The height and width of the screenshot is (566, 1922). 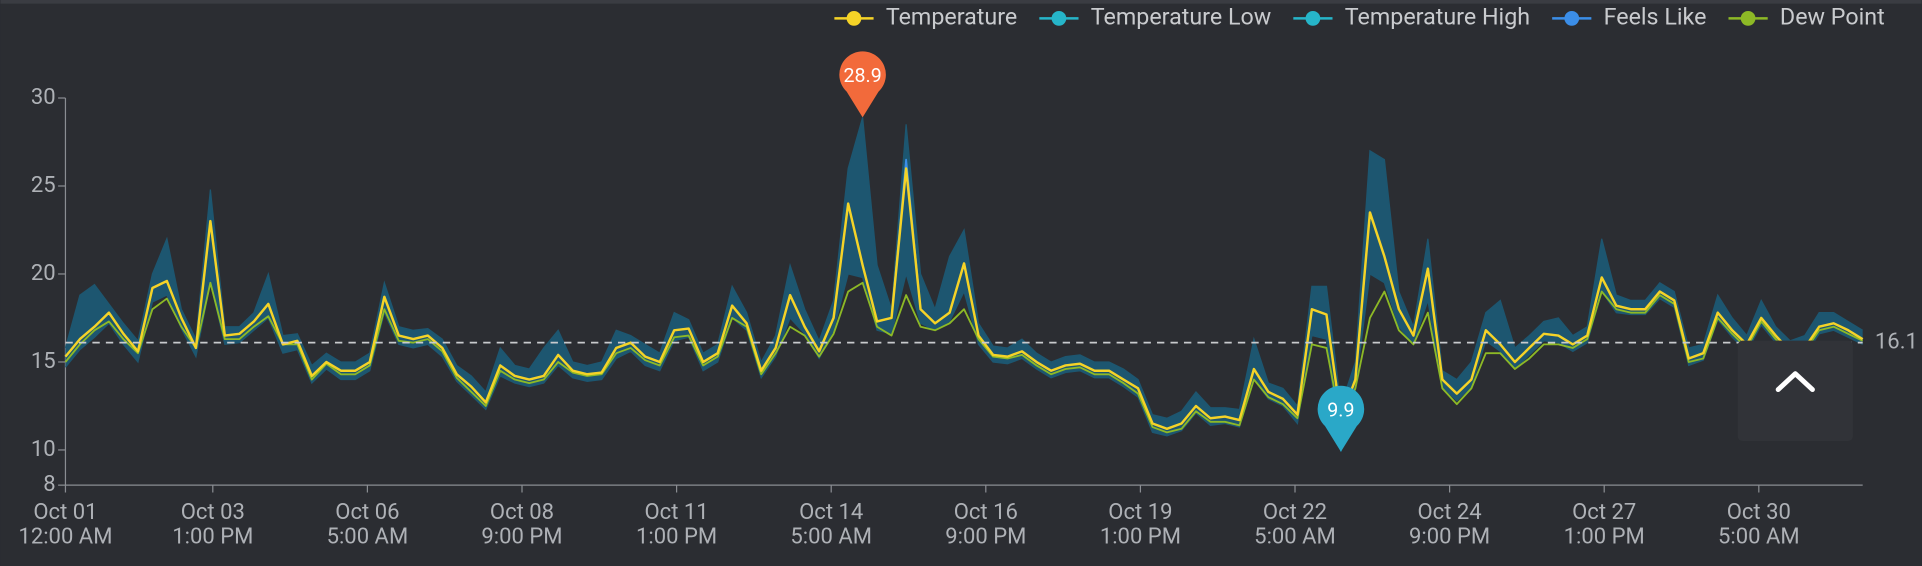 I want to click on legend-label: Dew Point, so click(x=1832, y=17).